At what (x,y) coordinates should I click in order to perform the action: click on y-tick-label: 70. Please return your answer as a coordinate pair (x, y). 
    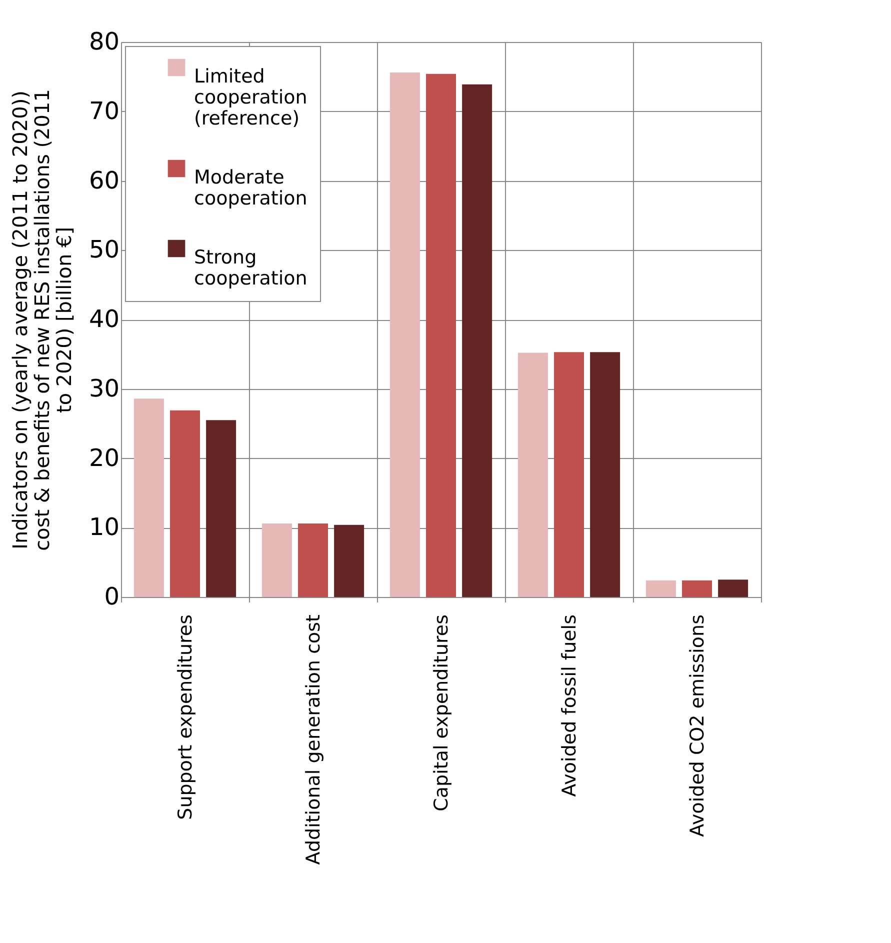
    Looking at the image, I should click on (104, 110).